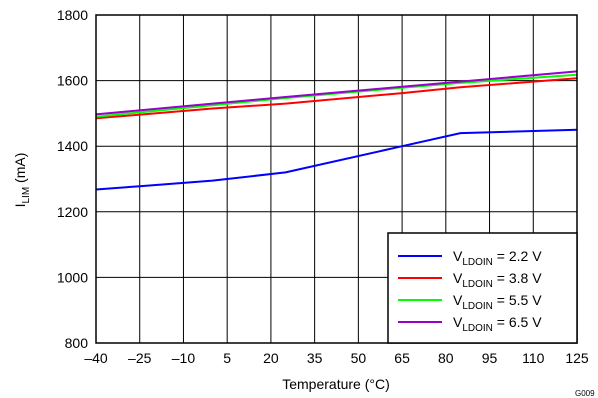 The height and width of the screenshot is (398, 598). What do you see at coordinates (402, 358) in the screenshot?
I see `x-tick-label: 65` at bounding box center [402, 358].